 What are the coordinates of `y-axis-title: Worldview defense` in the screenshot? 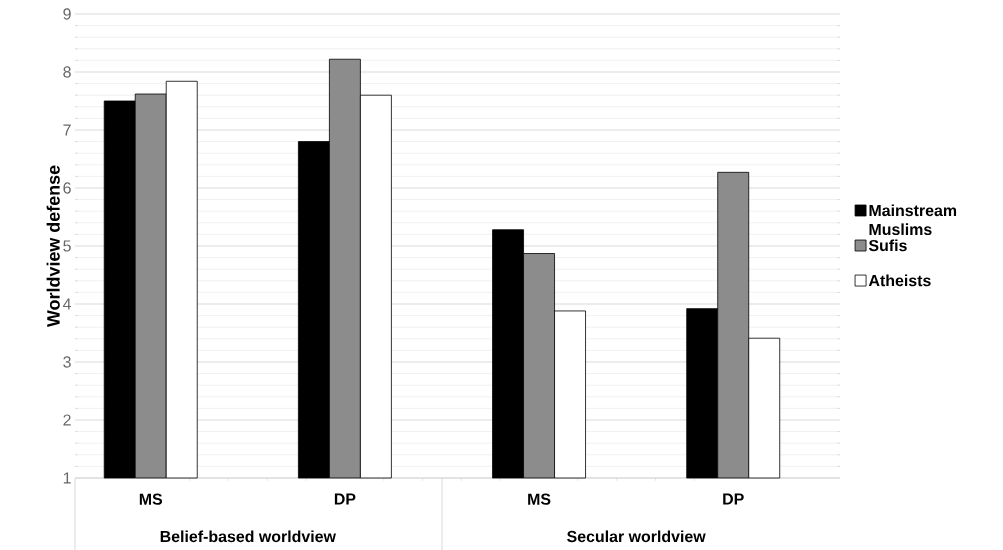 It's located at (53, 246).